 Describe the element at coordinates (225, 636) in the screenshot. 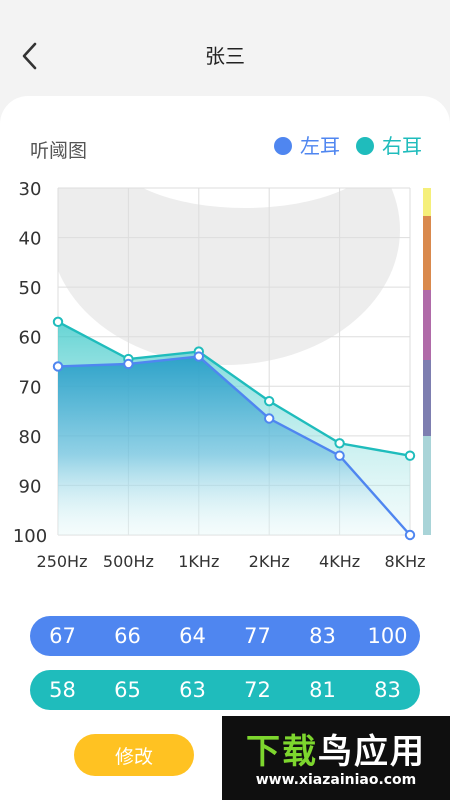

I see `left-ear-values-row: 67 66 64 77 83 100` at that location.